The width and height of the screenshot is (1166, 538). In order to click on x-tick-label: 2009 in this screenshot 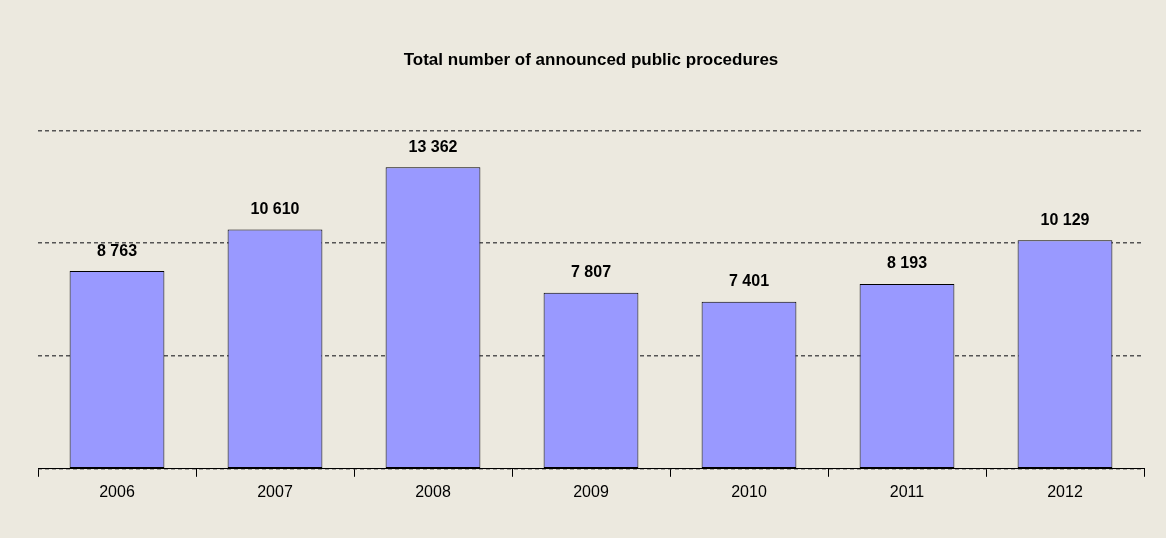, I will do `click(591, 491)`.